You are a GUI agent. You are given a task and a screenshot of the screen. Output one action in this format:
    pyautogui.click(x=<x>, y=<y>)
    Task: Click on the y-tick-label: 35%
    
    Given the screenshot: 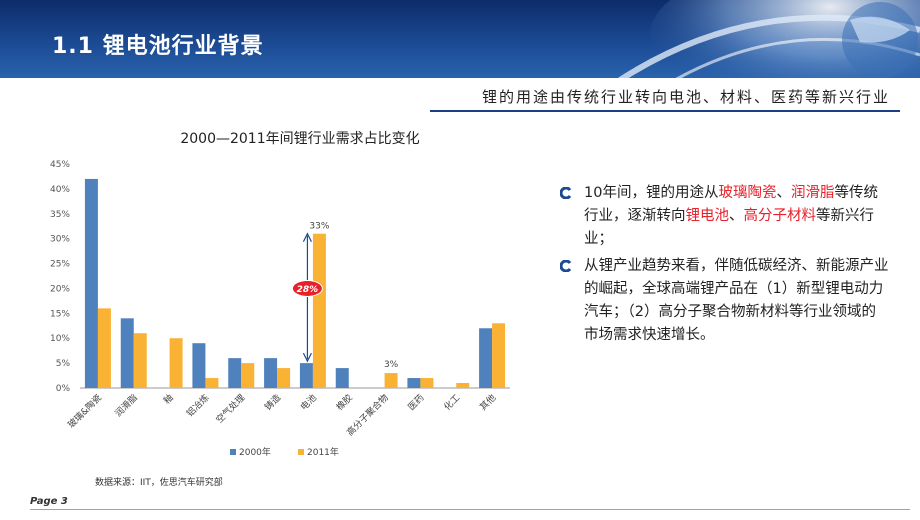 What is the action you would take?
    pyautogui.click(x=60, y=215)
    